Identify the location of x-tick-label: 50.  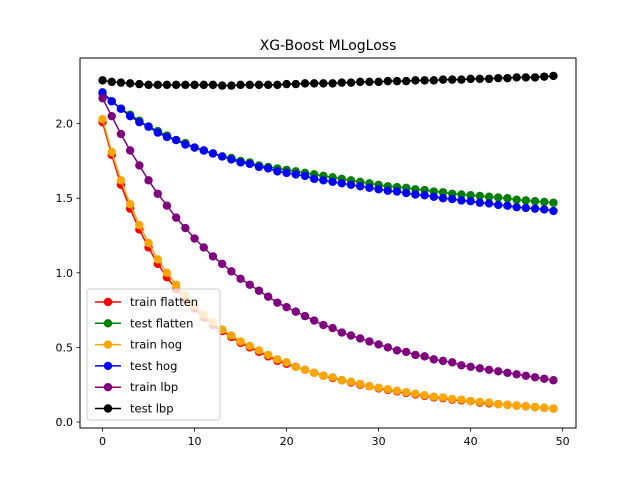
(563, 441).